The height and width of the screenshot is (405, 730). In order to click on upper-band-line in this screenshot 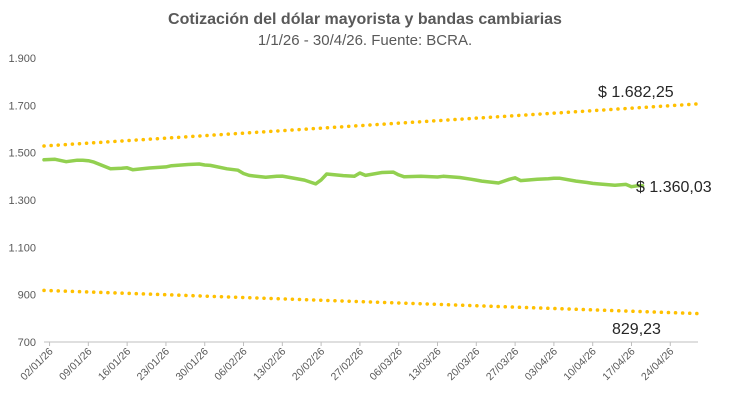, I will do `click(371, 125)`.